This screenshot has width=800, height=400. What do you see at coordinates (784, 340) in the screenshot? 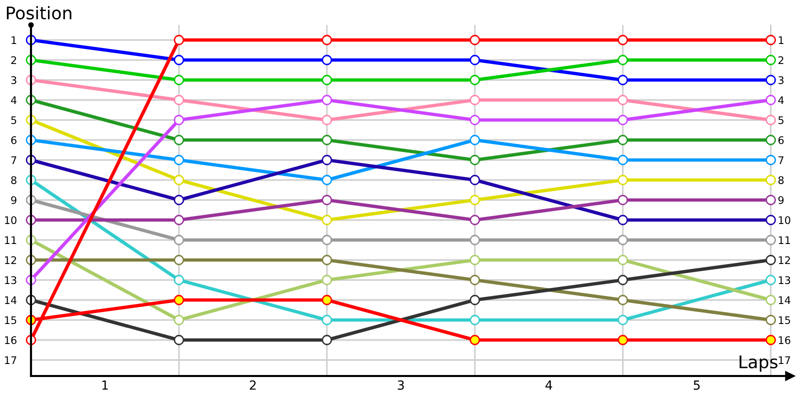
I see `y2-tick-label: 16` at bounding box center [784, 340].